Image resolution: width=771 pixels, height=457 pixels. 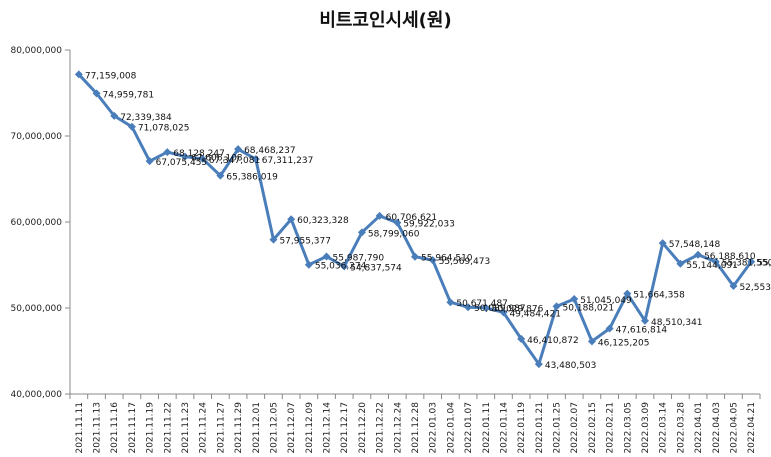 I want to click on data-label: 55,036,274, so click(x=341, y=267).